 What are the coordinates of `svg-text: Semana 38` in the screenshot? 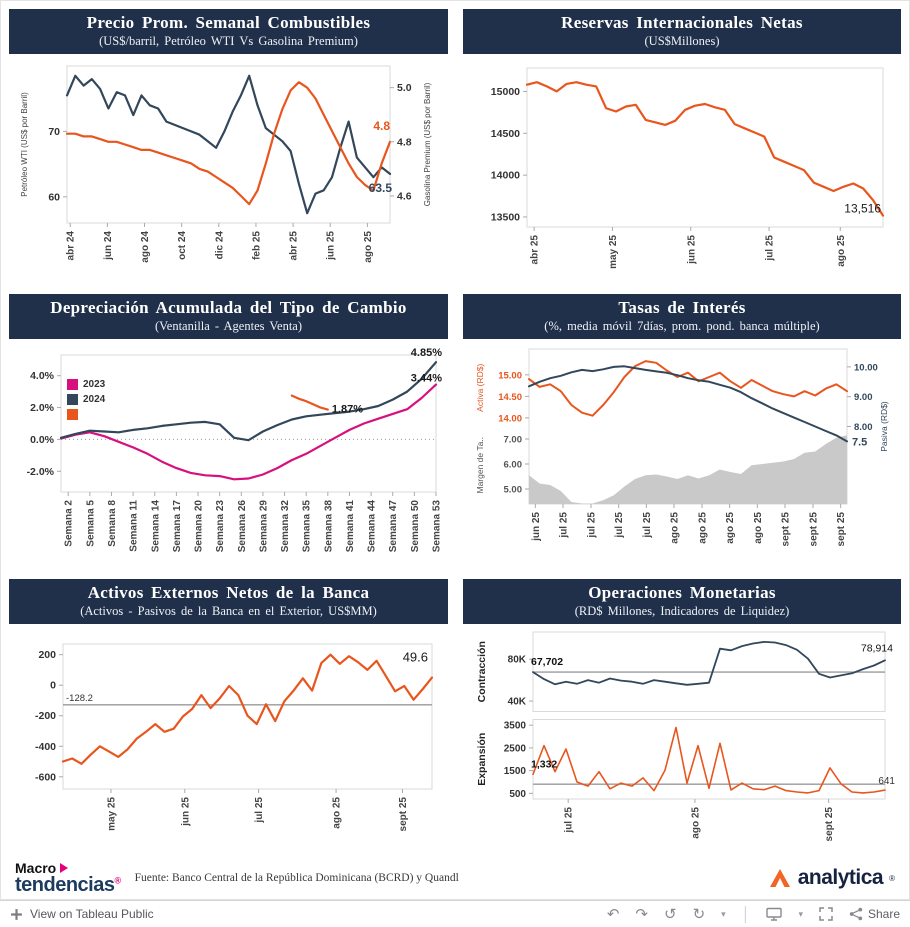 It's located at (328, 526).